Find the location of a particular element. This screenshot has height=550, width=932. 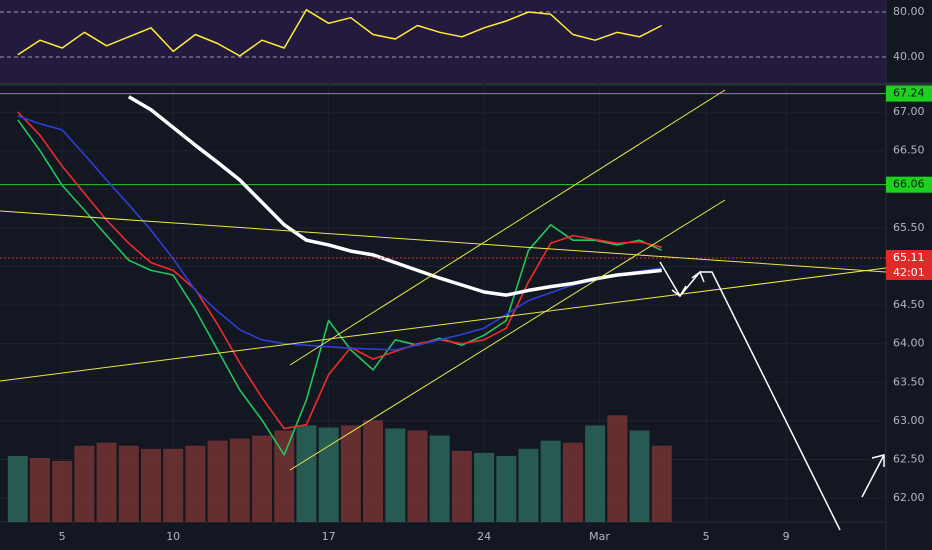

rsi-pane is located at coordinates (443, 41).